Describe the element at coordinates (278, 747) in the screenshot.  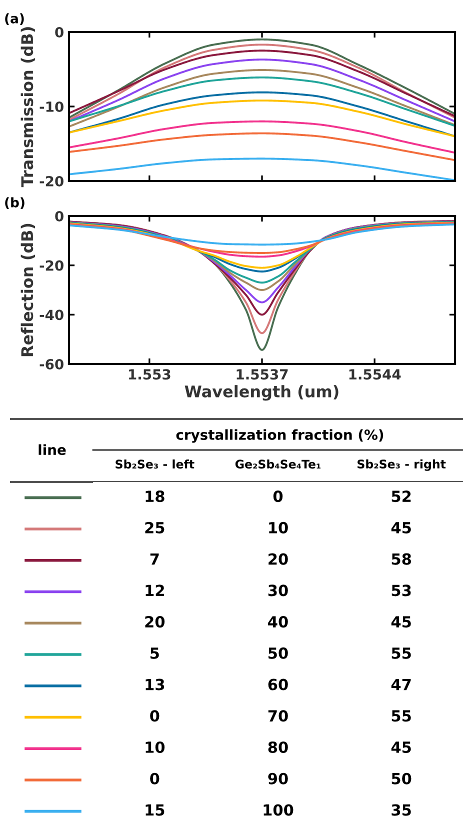
I see `data-label: 80` at that location.